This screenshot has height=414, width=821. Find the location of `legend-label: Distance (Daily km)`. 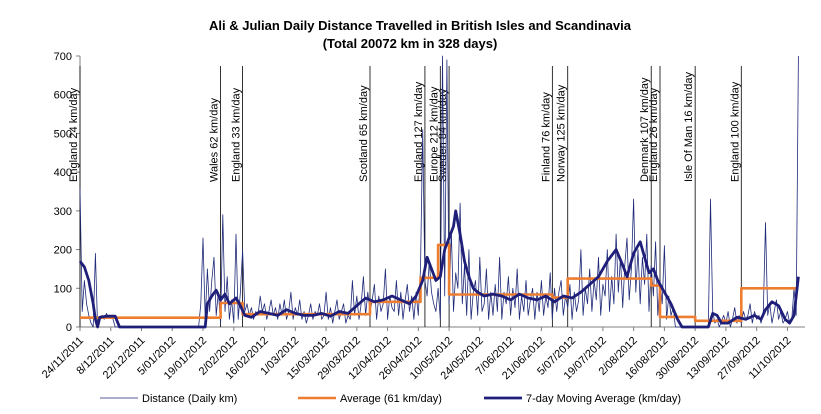

legend-label: Distance (Daily km) is located at coordinates (189, 399).